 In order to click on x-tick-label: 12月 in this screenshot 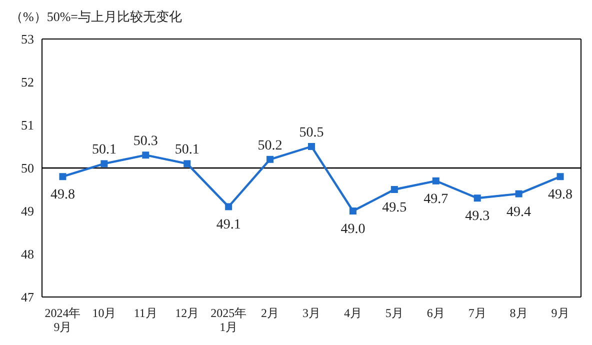, I will do `click(187, 313)`.